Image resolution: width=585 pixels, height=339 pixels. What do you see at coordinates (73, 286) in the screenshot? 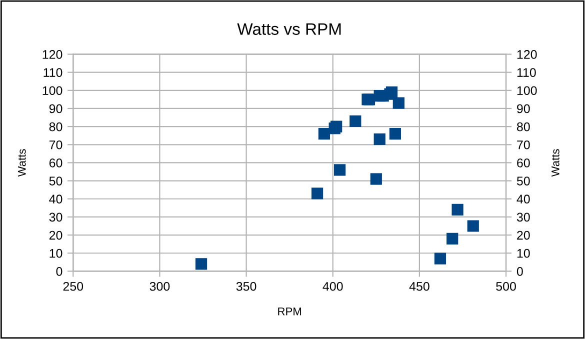
I see `x-tick-label: 250` at bounding box center [73, 286].